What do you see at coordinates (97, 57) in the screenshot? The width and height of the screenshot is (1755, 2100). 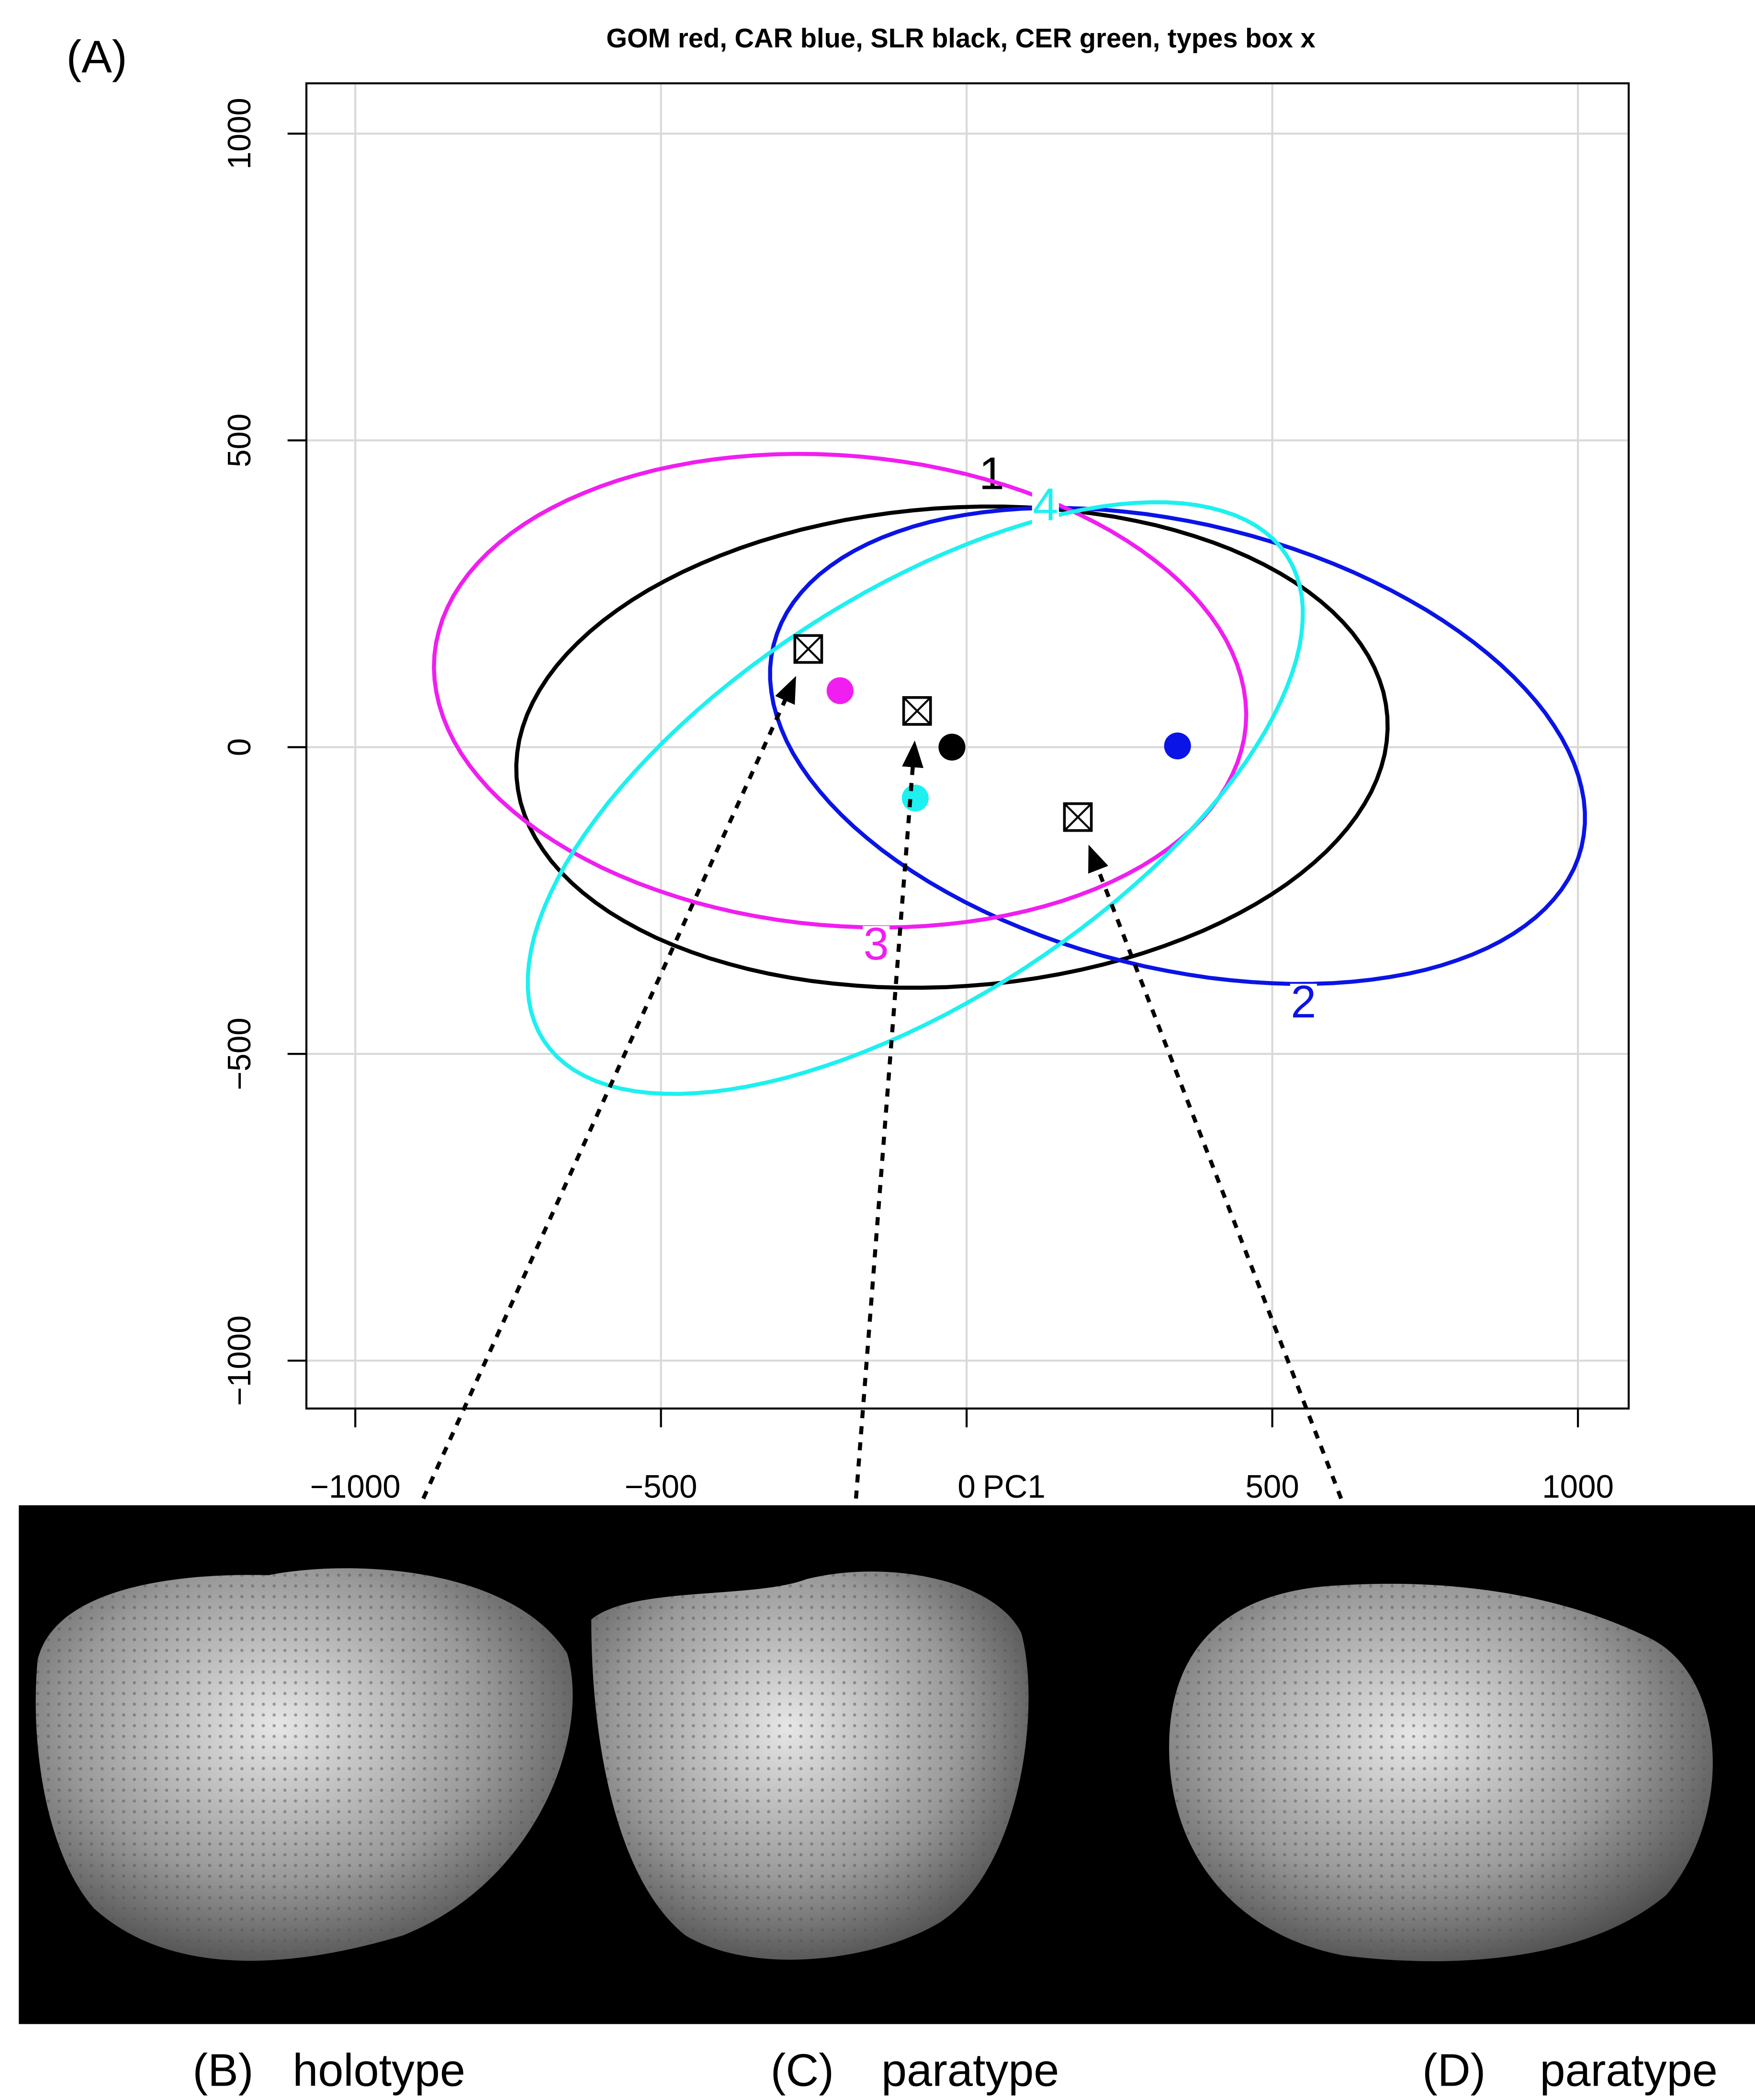 I see `panel-label: (A)` at bounding box center [97, 57].